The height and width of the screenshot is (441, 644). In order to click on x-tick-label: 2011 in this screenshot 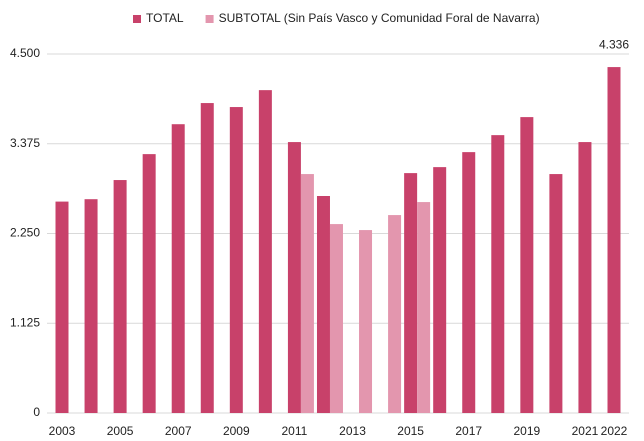, I will do `click(295, 430)`.